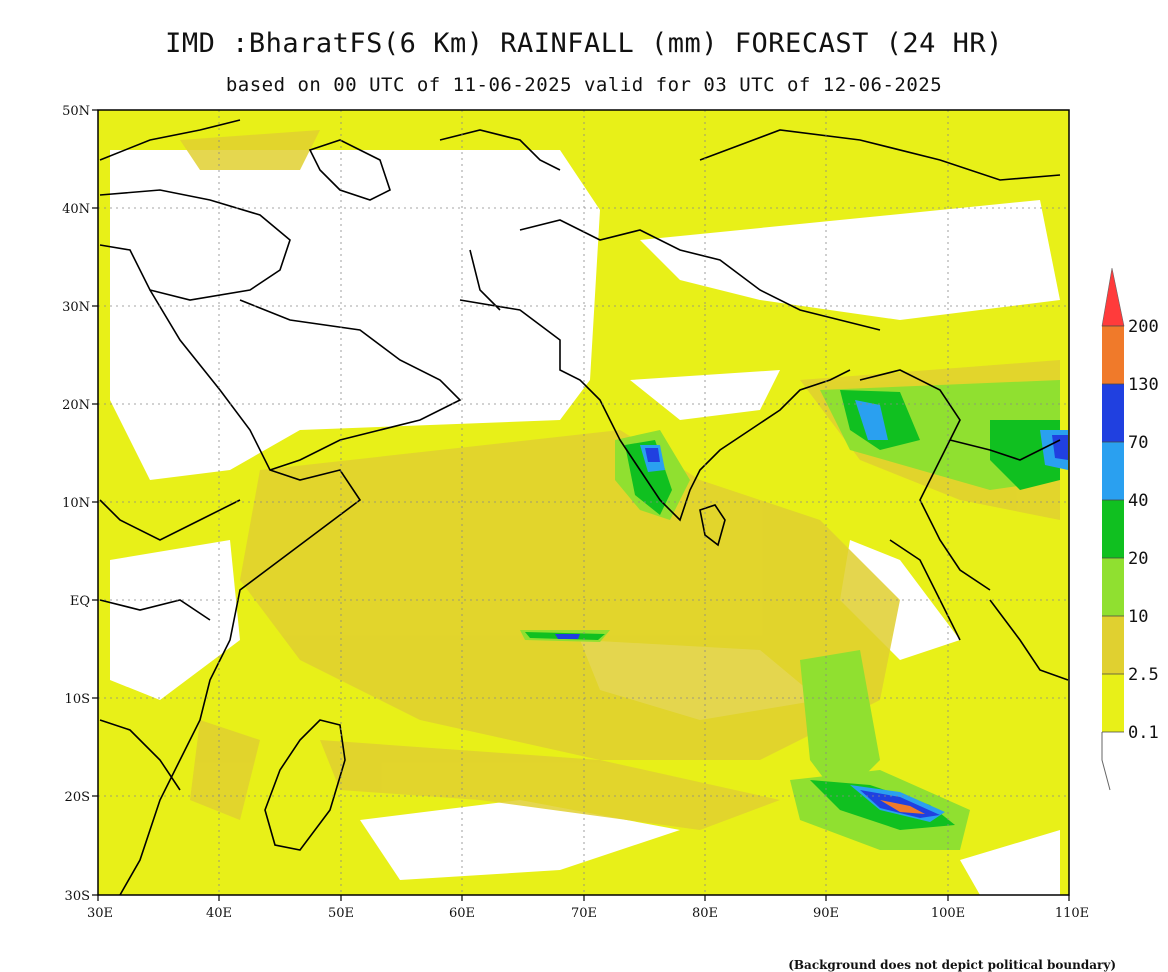 The image size is (1168, 972). Describe the element at coordinates (1138, 559) in the screenshot. I see `legend-label-20: 20` at that location.